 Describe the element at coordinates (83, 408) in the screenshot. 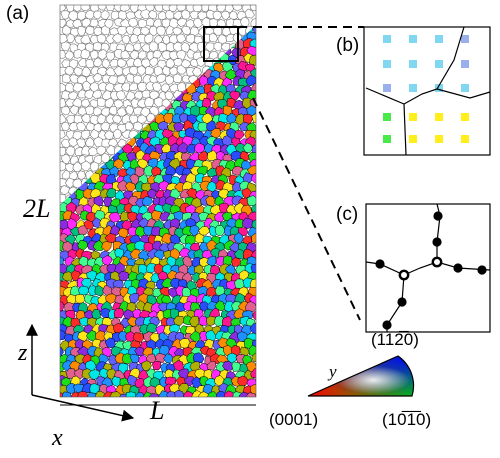

I see `x-axis-arrow` at that location.